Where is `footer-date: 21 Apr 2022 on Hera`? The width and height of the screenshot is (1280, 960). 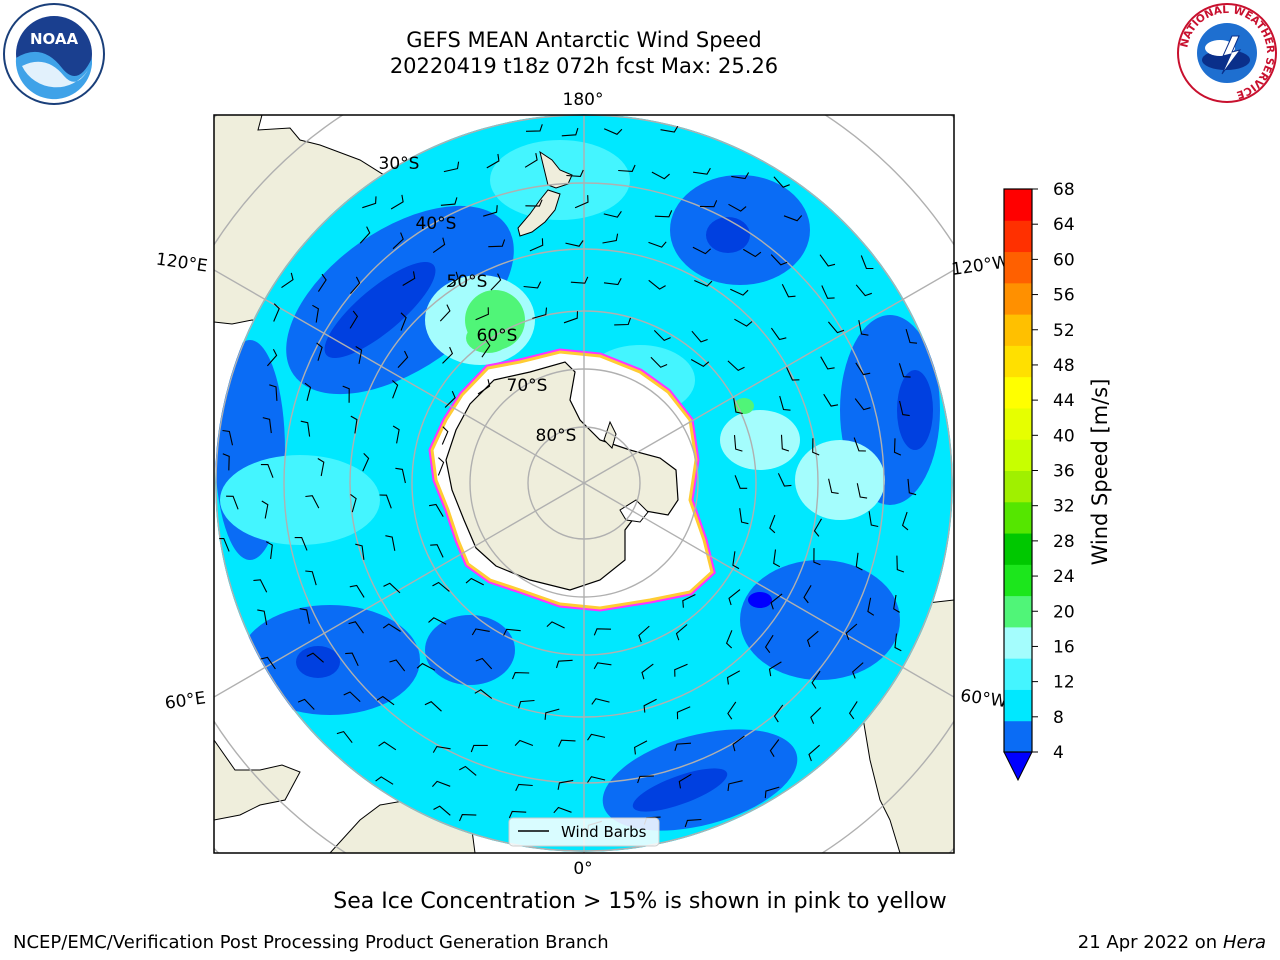 footer-date: 21 Apr 2022 on Hera is located at coordinates (1172, 942).